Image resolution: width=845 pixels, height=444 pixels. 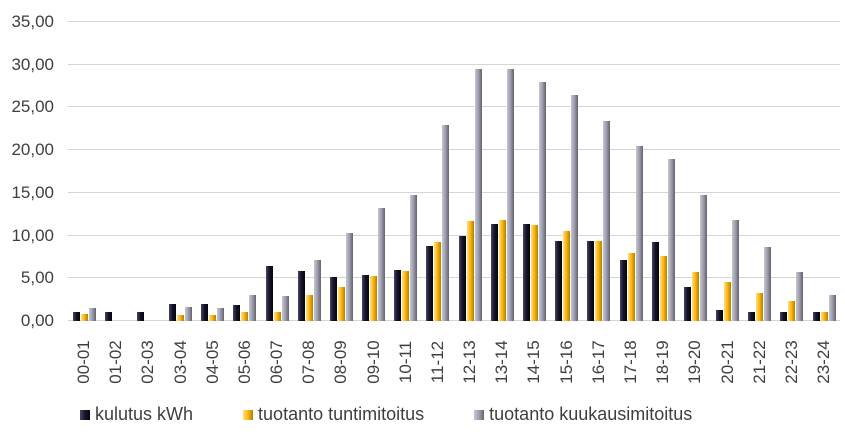 What do you see at coordinates (598, 362) in the screenshot?
I see `x-tick-16-17: 16-17` at bounding box center [598, 362].